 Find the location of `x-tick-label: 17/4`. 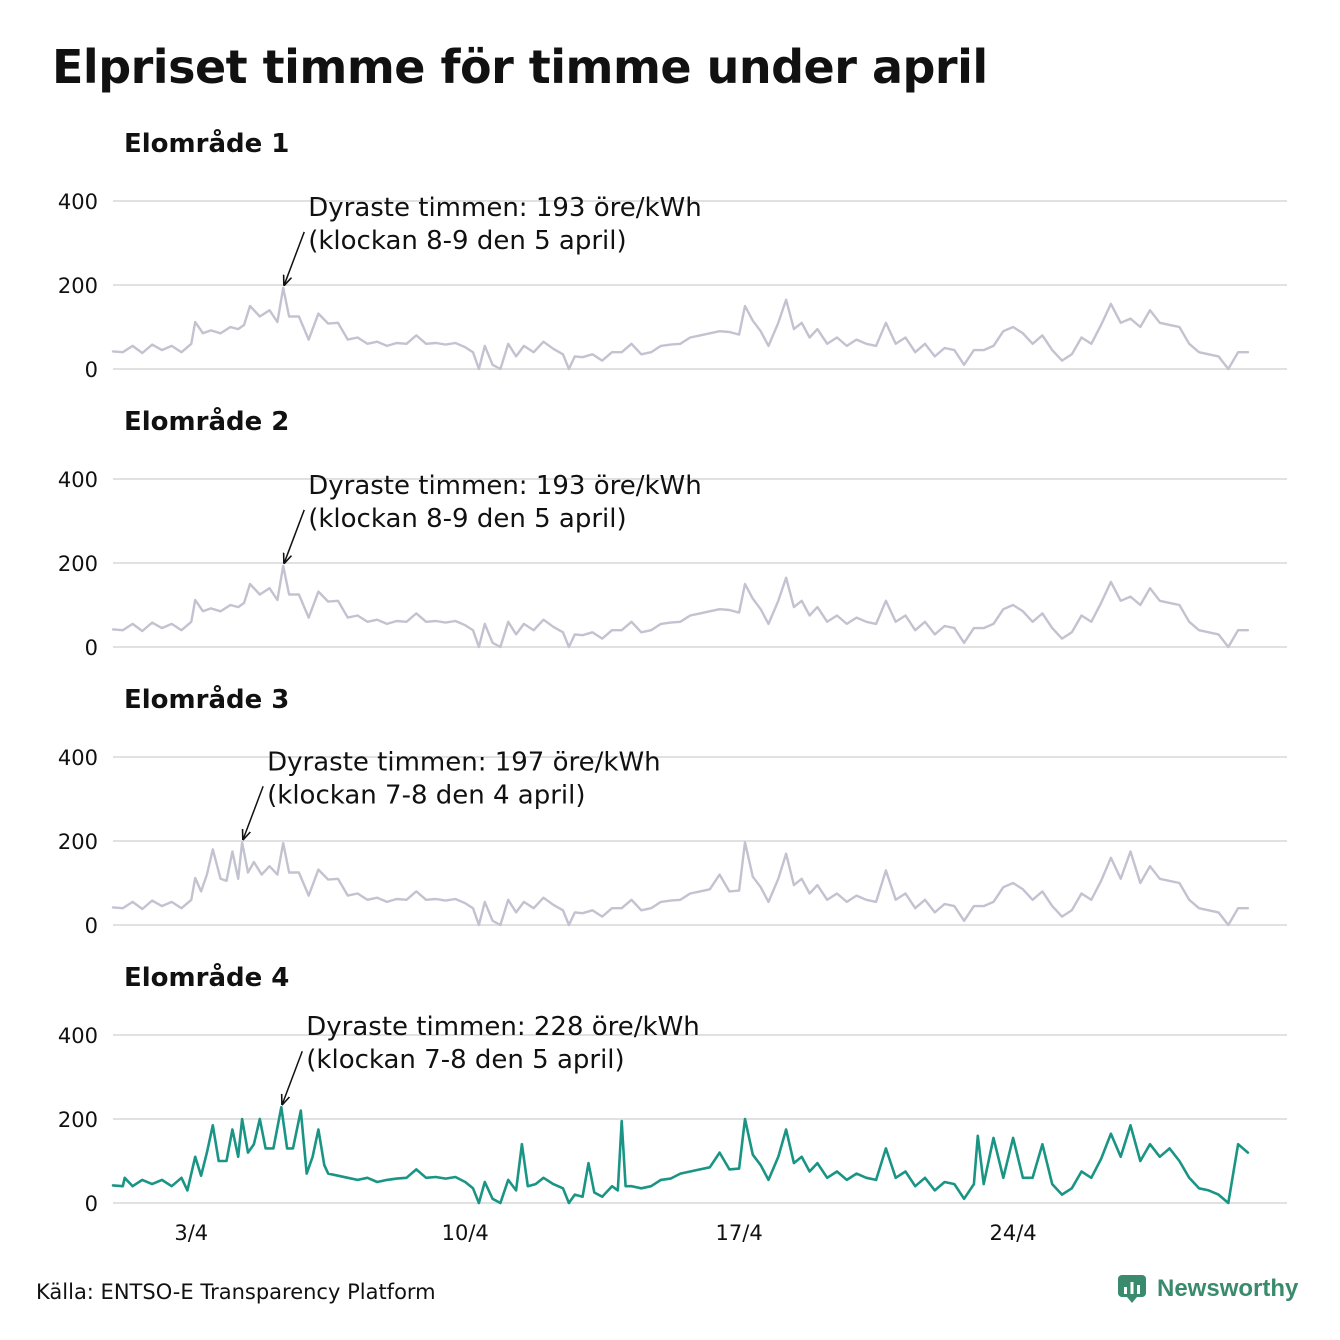

x-tick-label: 17/4 is located at coordinates (739, 1233).